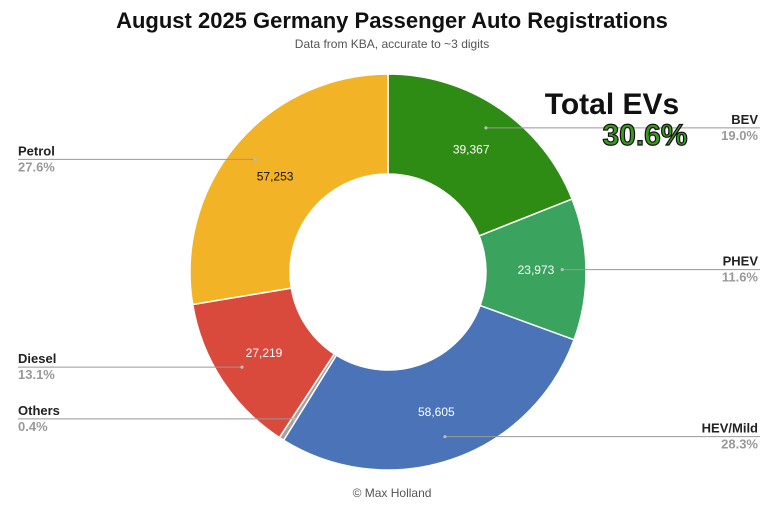 This screenshot has height=514, width=784. Describe the element at coordinates (741, 261) in the screenshot. I see `category-label-phev: PHEV` at that location.